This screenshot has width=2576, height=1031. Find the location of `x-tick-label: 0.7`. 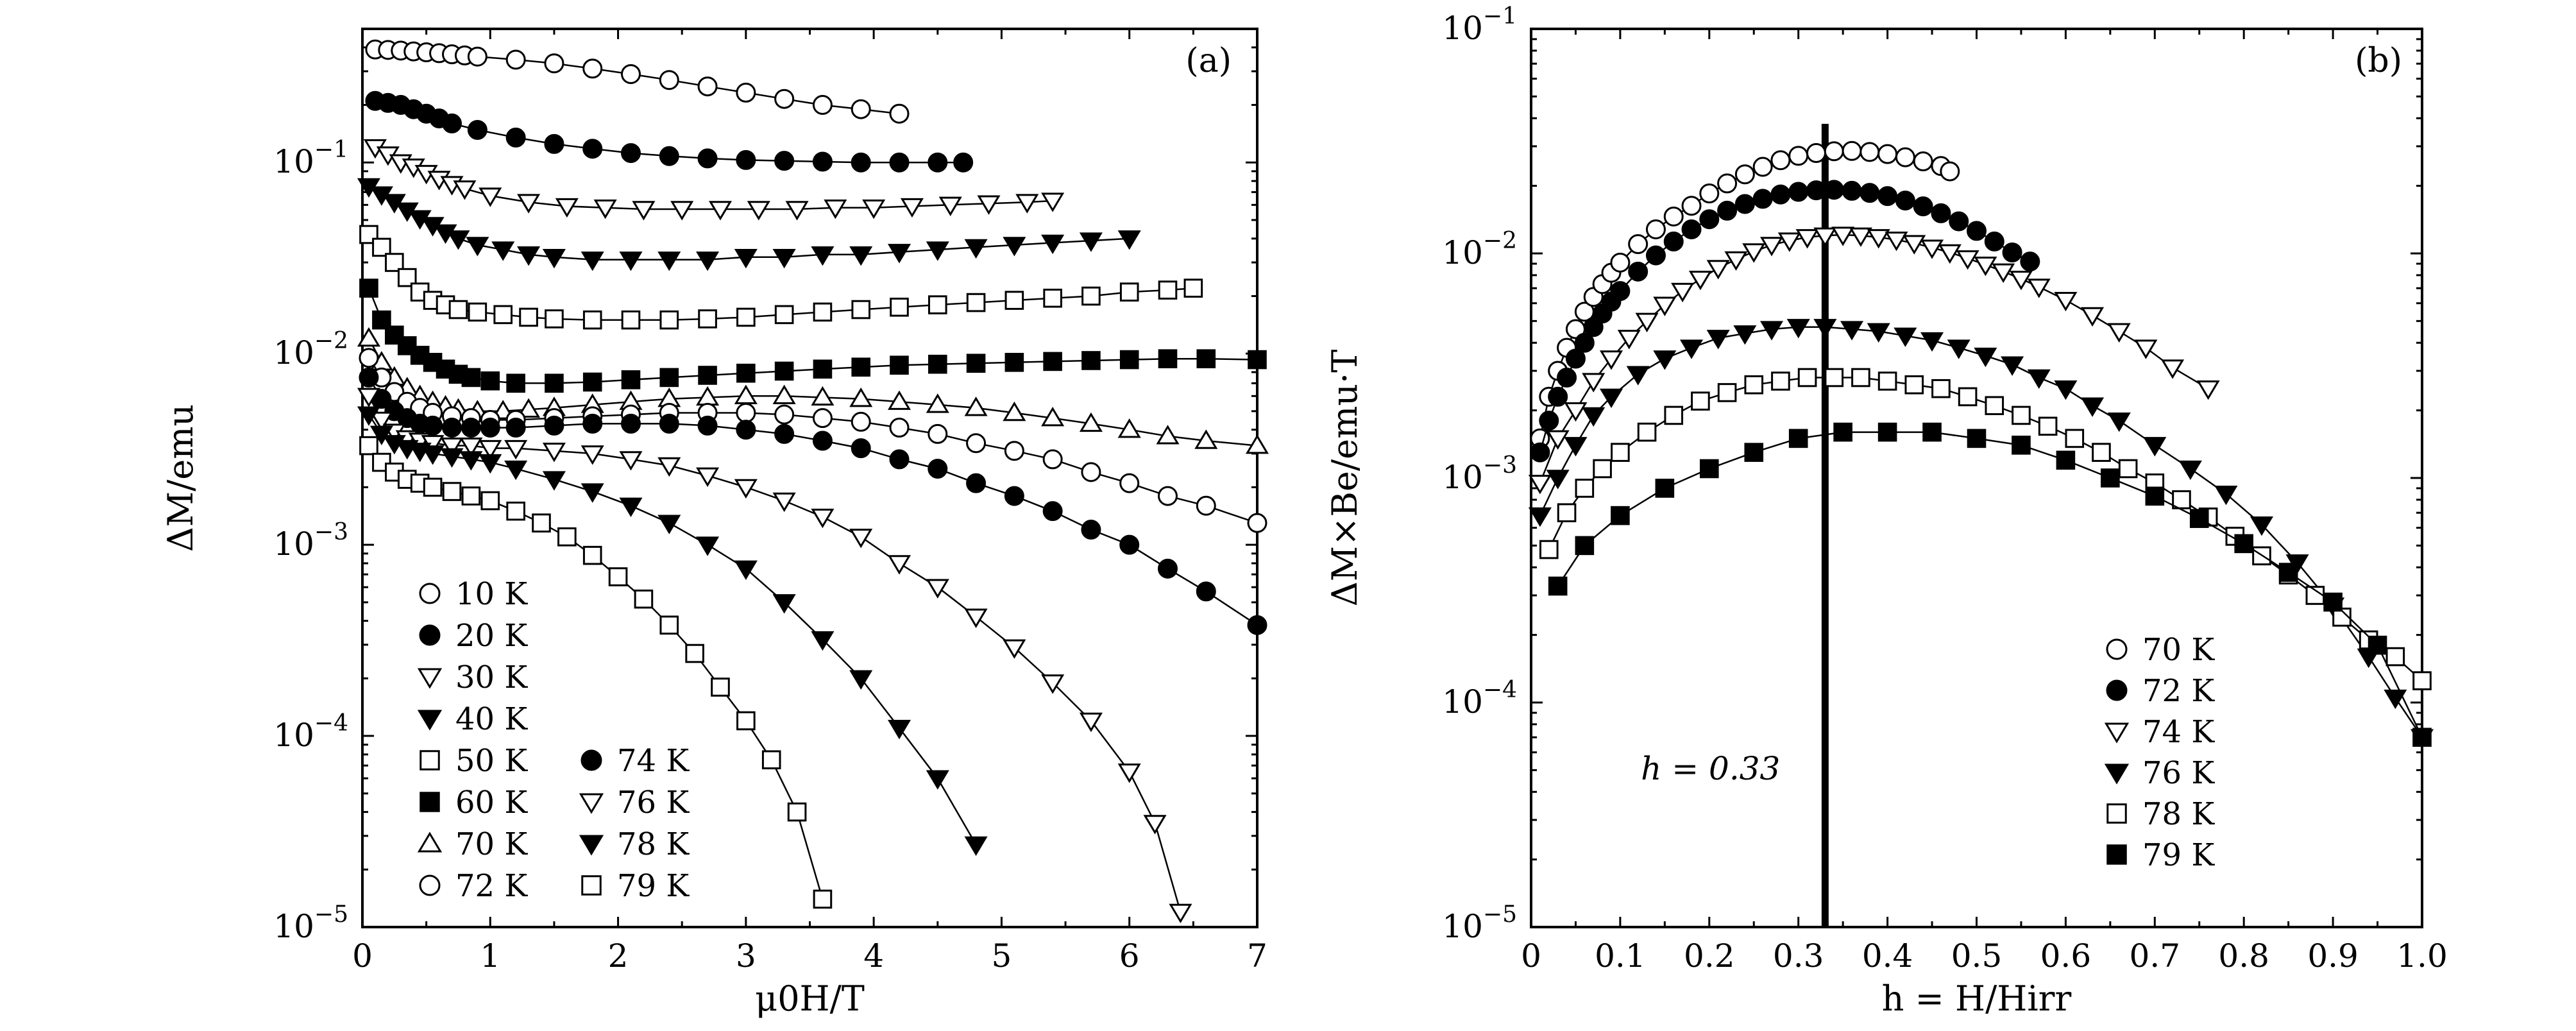

x-tick-label: 0.7 is located at coordinates (2155, 956).